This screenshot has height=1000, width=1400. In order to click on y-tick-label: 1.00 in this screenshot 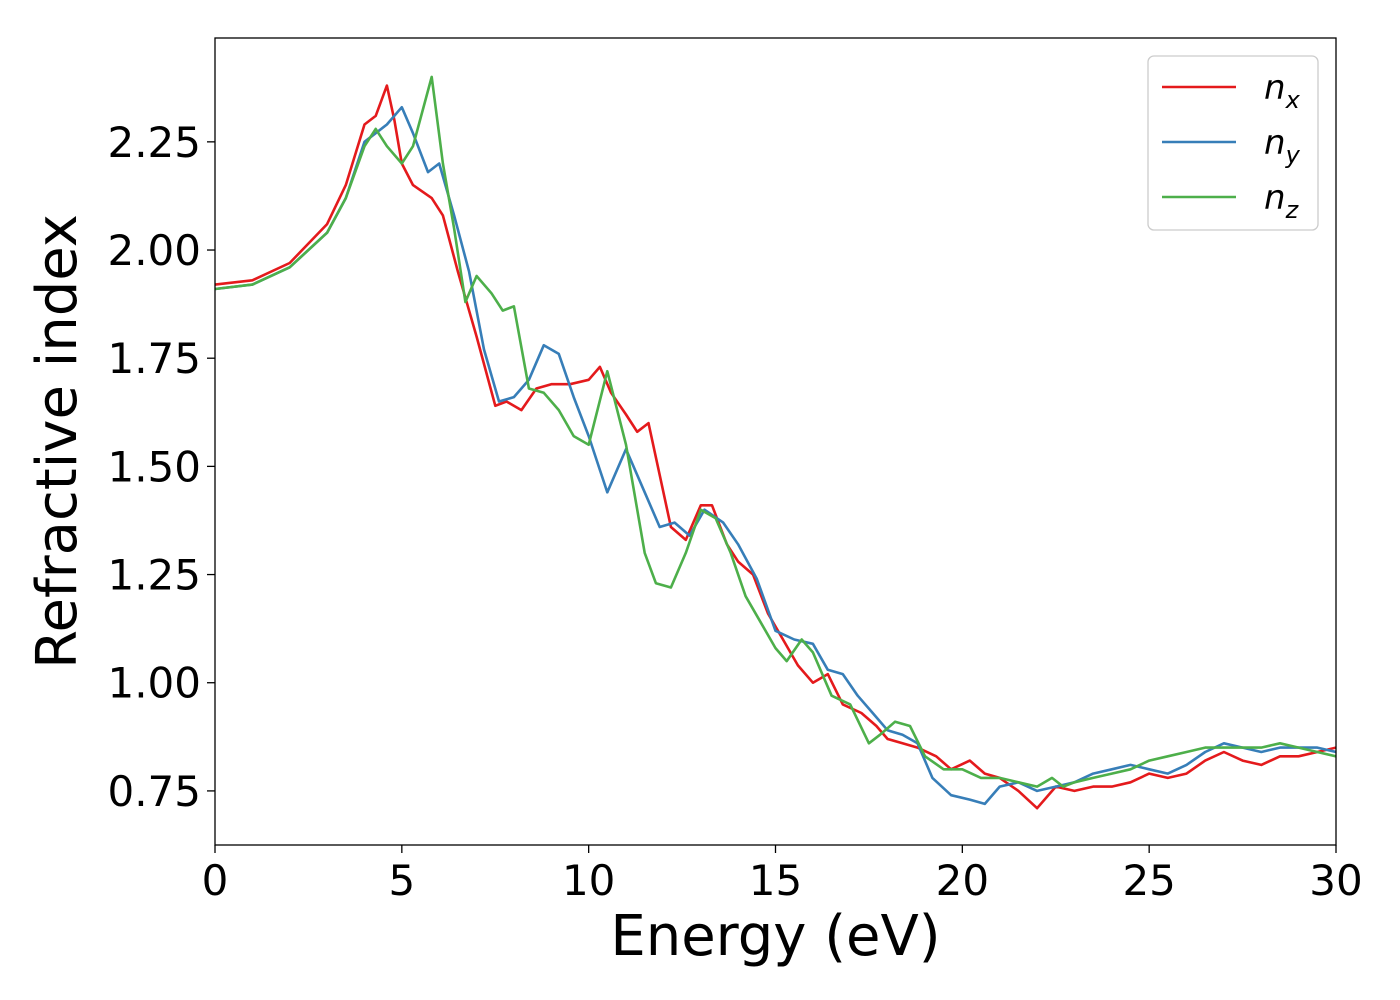, I will do `click(154, 683)`.